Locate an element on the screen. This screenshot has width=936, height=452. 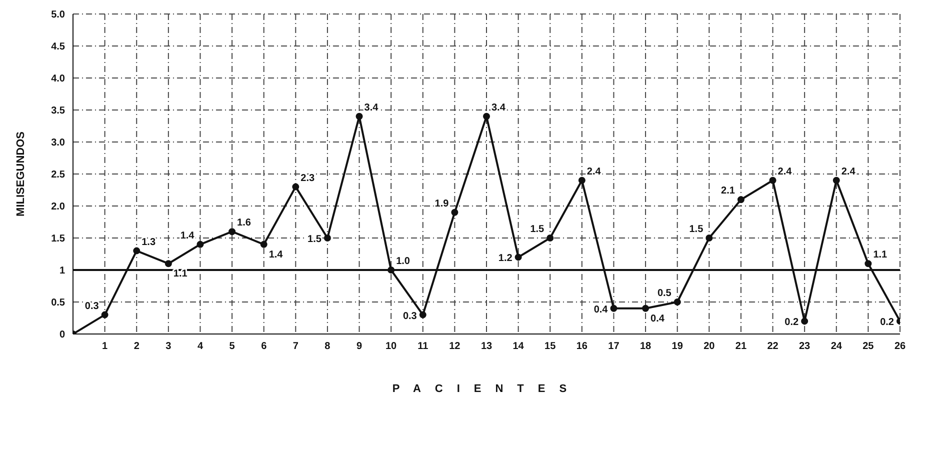
x-axis-title: PACIENTES is located at coordinates (486, 389).